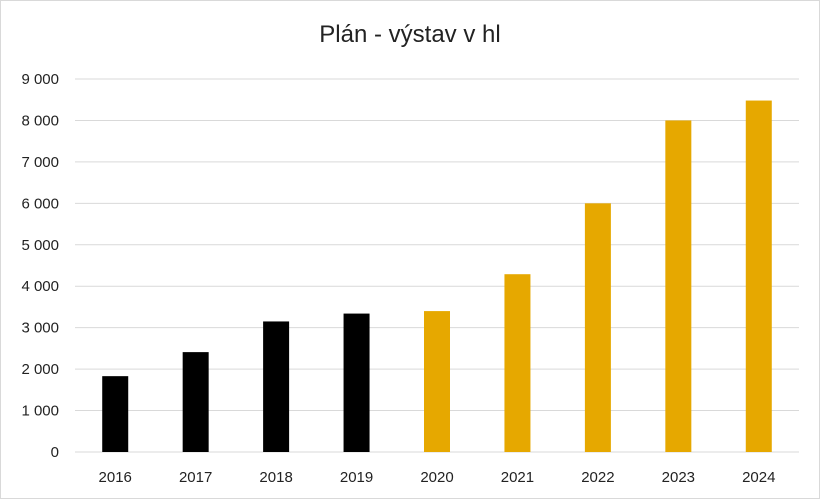 The width and height of the screenshot is (820, 499). I want to click on chart-title: Plán - výstav v hl, so click(410, 34).